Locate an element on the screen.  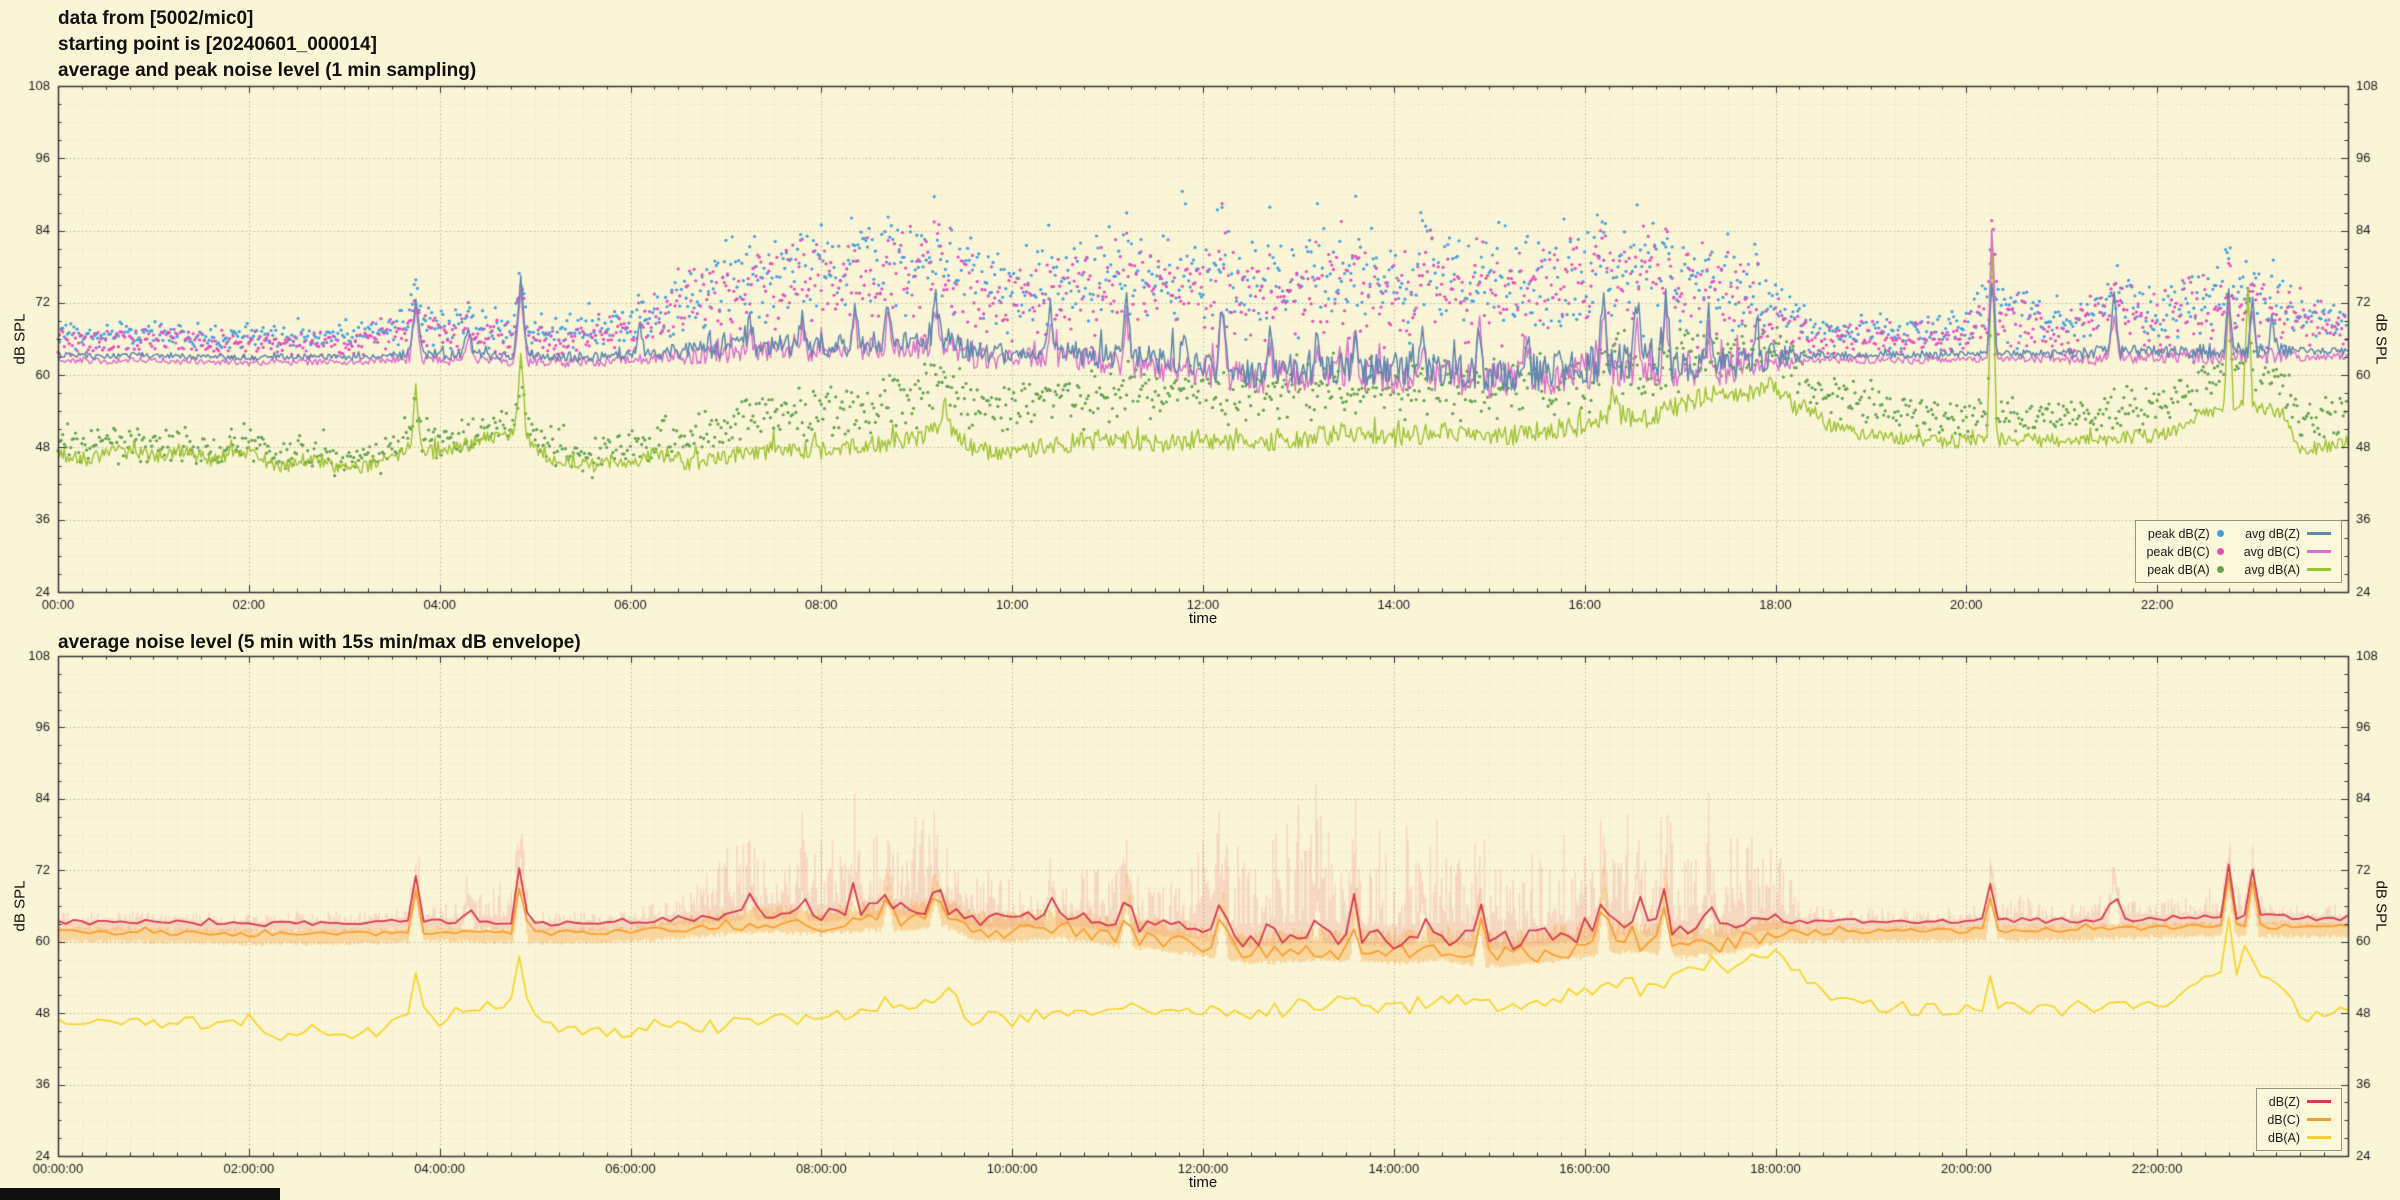
legend-label: avg dB(C) is located at coordinates (2271, 551).